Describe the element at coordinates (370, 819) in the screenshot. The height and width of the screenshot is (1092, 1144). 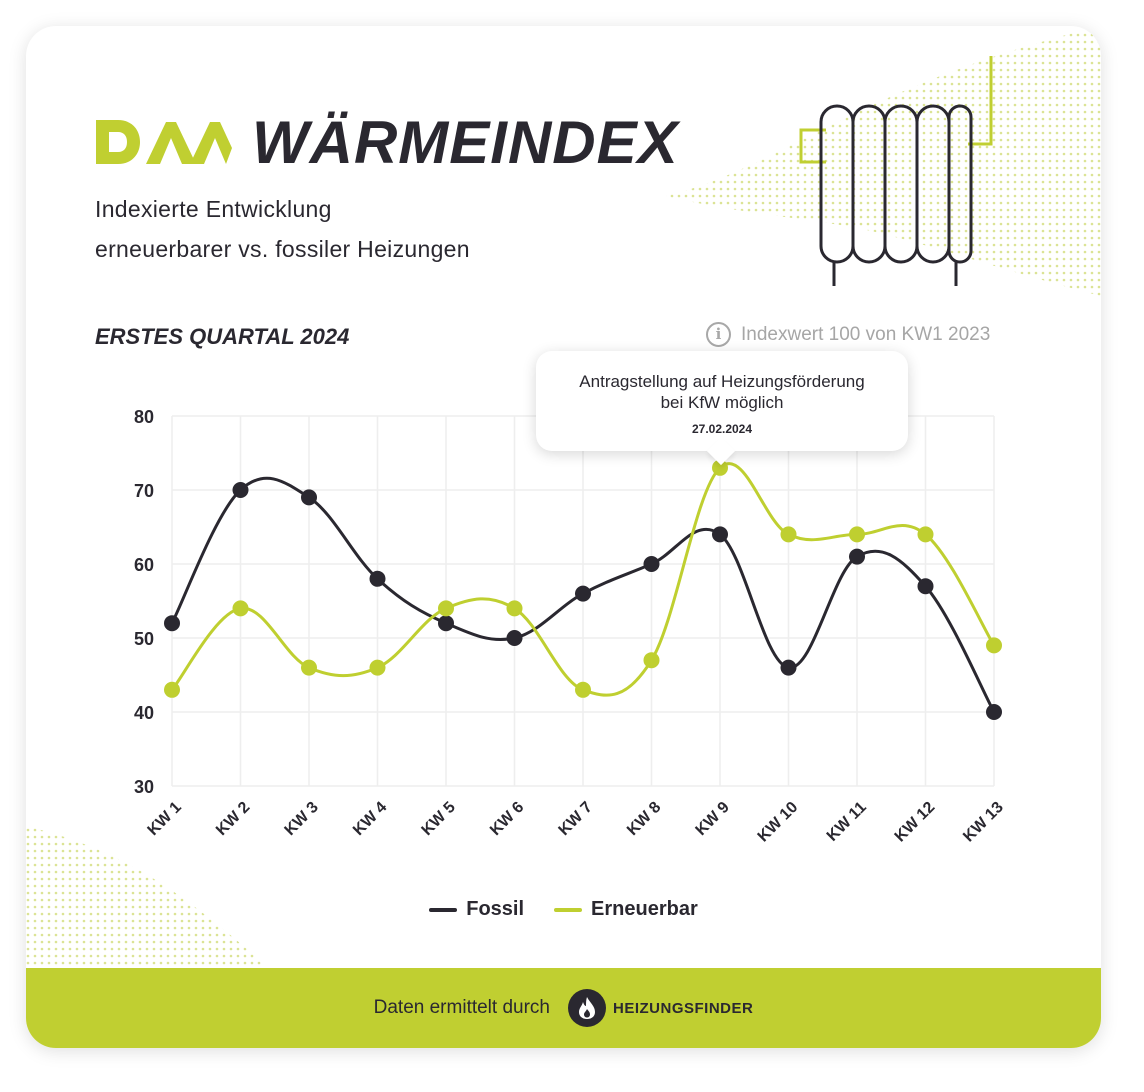
I see `x-tick-label: KW 4` at that location.